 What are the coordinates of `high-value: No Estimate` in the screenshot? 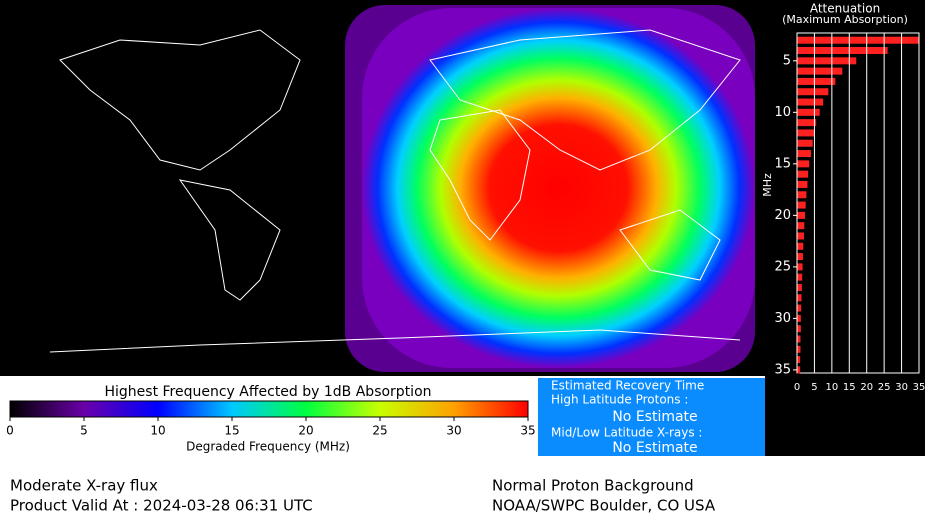 It's located at (654, 417).